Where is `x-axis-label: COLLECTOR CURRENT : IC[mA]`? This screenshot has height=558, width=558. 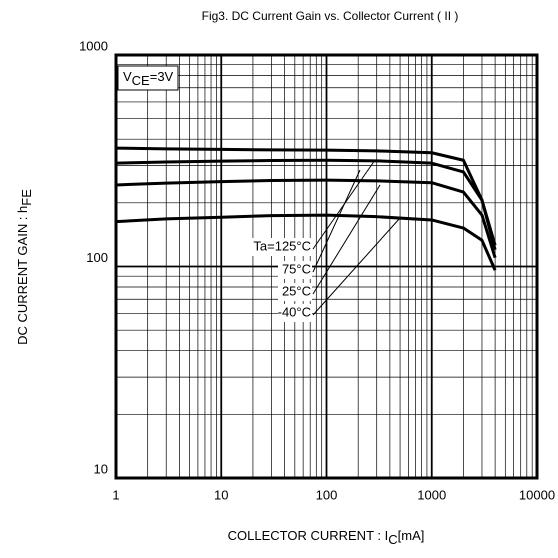 x-axis-label: COLLECTOR CURRENT : IC[mA] is located at coordinates (326, 537).